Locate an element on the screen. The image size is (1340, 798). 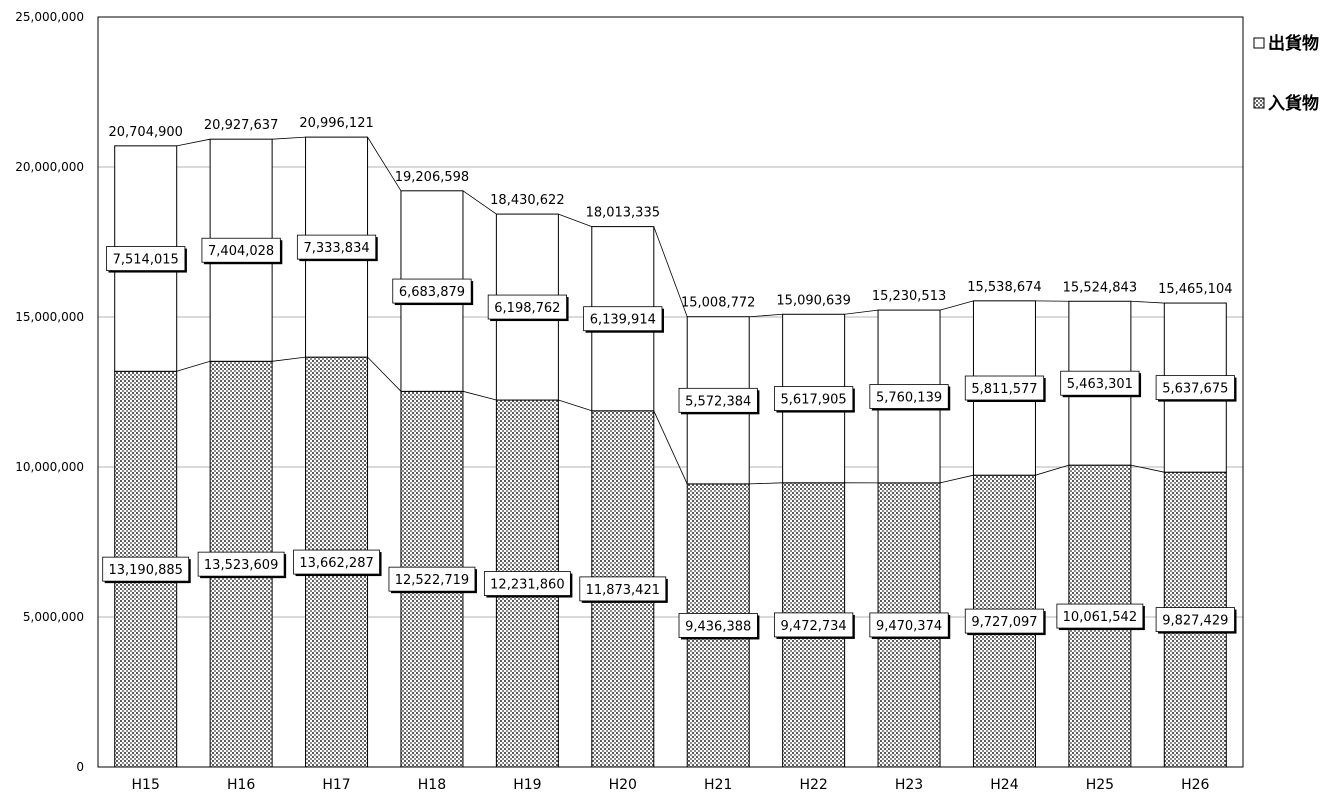
legend-swatch-out is located at coordinates (1259, 43).